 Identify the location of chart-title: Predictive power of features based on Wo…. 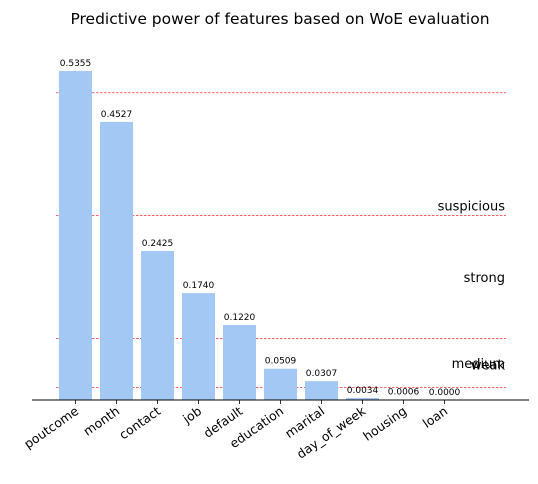
(279, 19).